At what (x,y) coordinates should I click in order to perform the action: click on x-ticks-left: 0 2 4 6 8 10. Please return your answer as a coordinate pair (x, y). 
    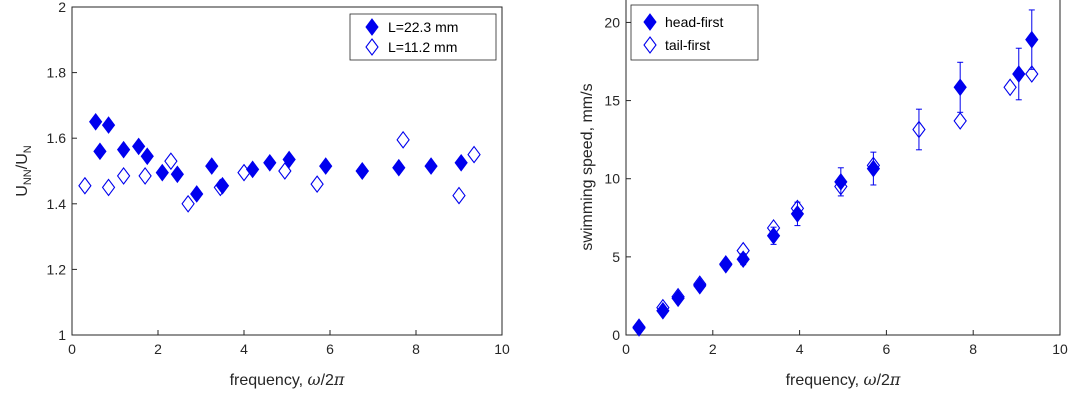
    Looking at the image, I should click on (289, 343).